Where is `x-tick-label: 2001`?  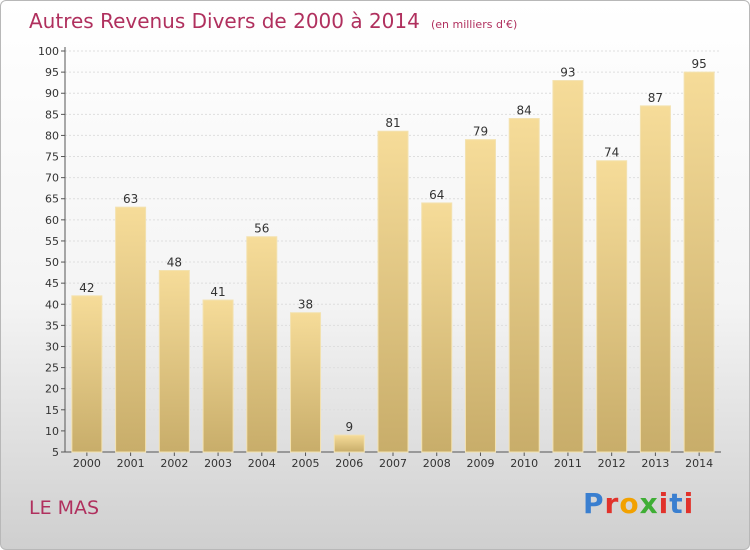
x-tick-label: 2001 is located at coordinates (131, 463).